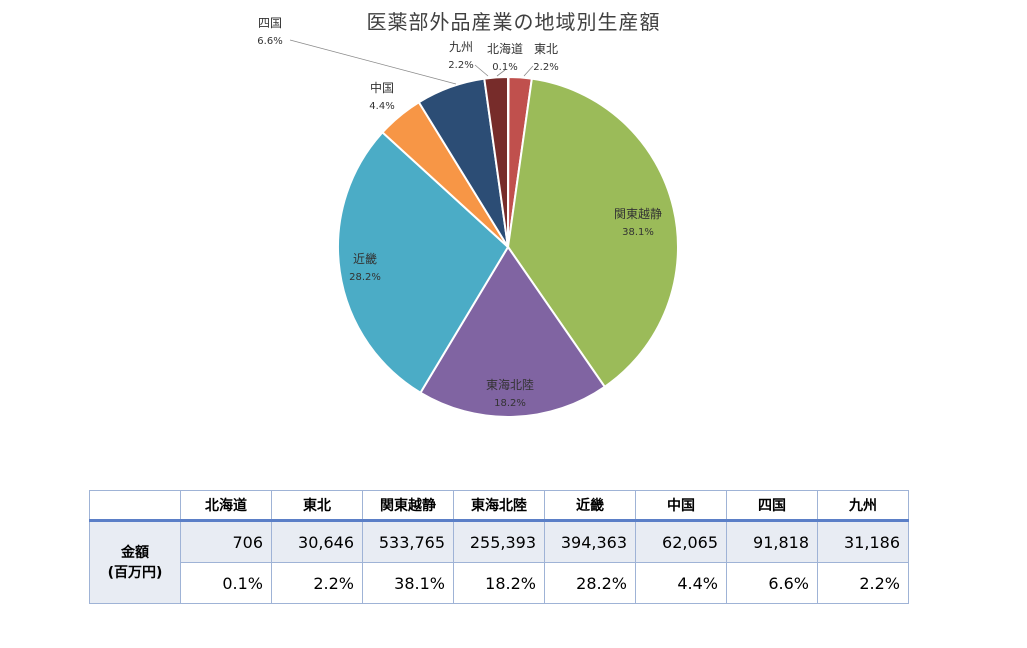 The height and width of the screenshot is (648, 1027). Describe the element at coordinates (499, 541) in the screenshot. I see `amount-cell: 255,393` at that location.